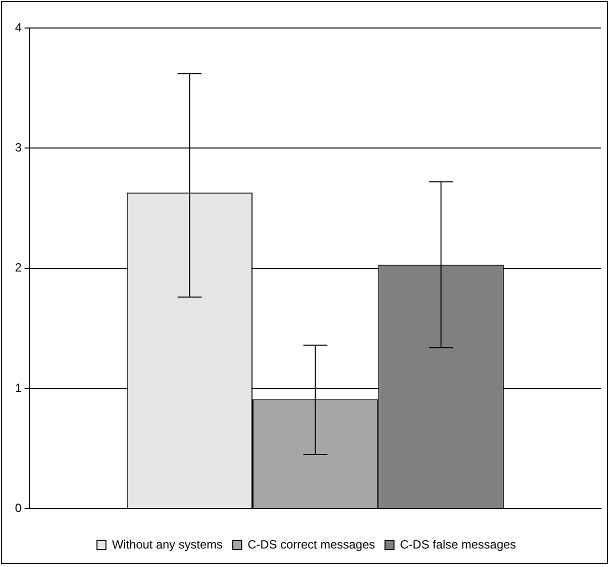 Image resolution: width=611 pixels, height=567 pixels. I want to click on legend-label: C-DS false messages, so click(458, 544).